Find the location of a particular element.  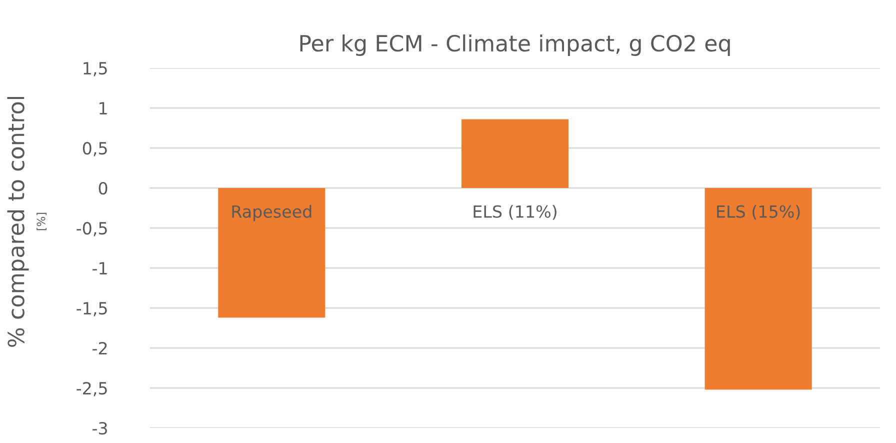

y-tick-label: 0,5 is located at coordinates (94, 149).